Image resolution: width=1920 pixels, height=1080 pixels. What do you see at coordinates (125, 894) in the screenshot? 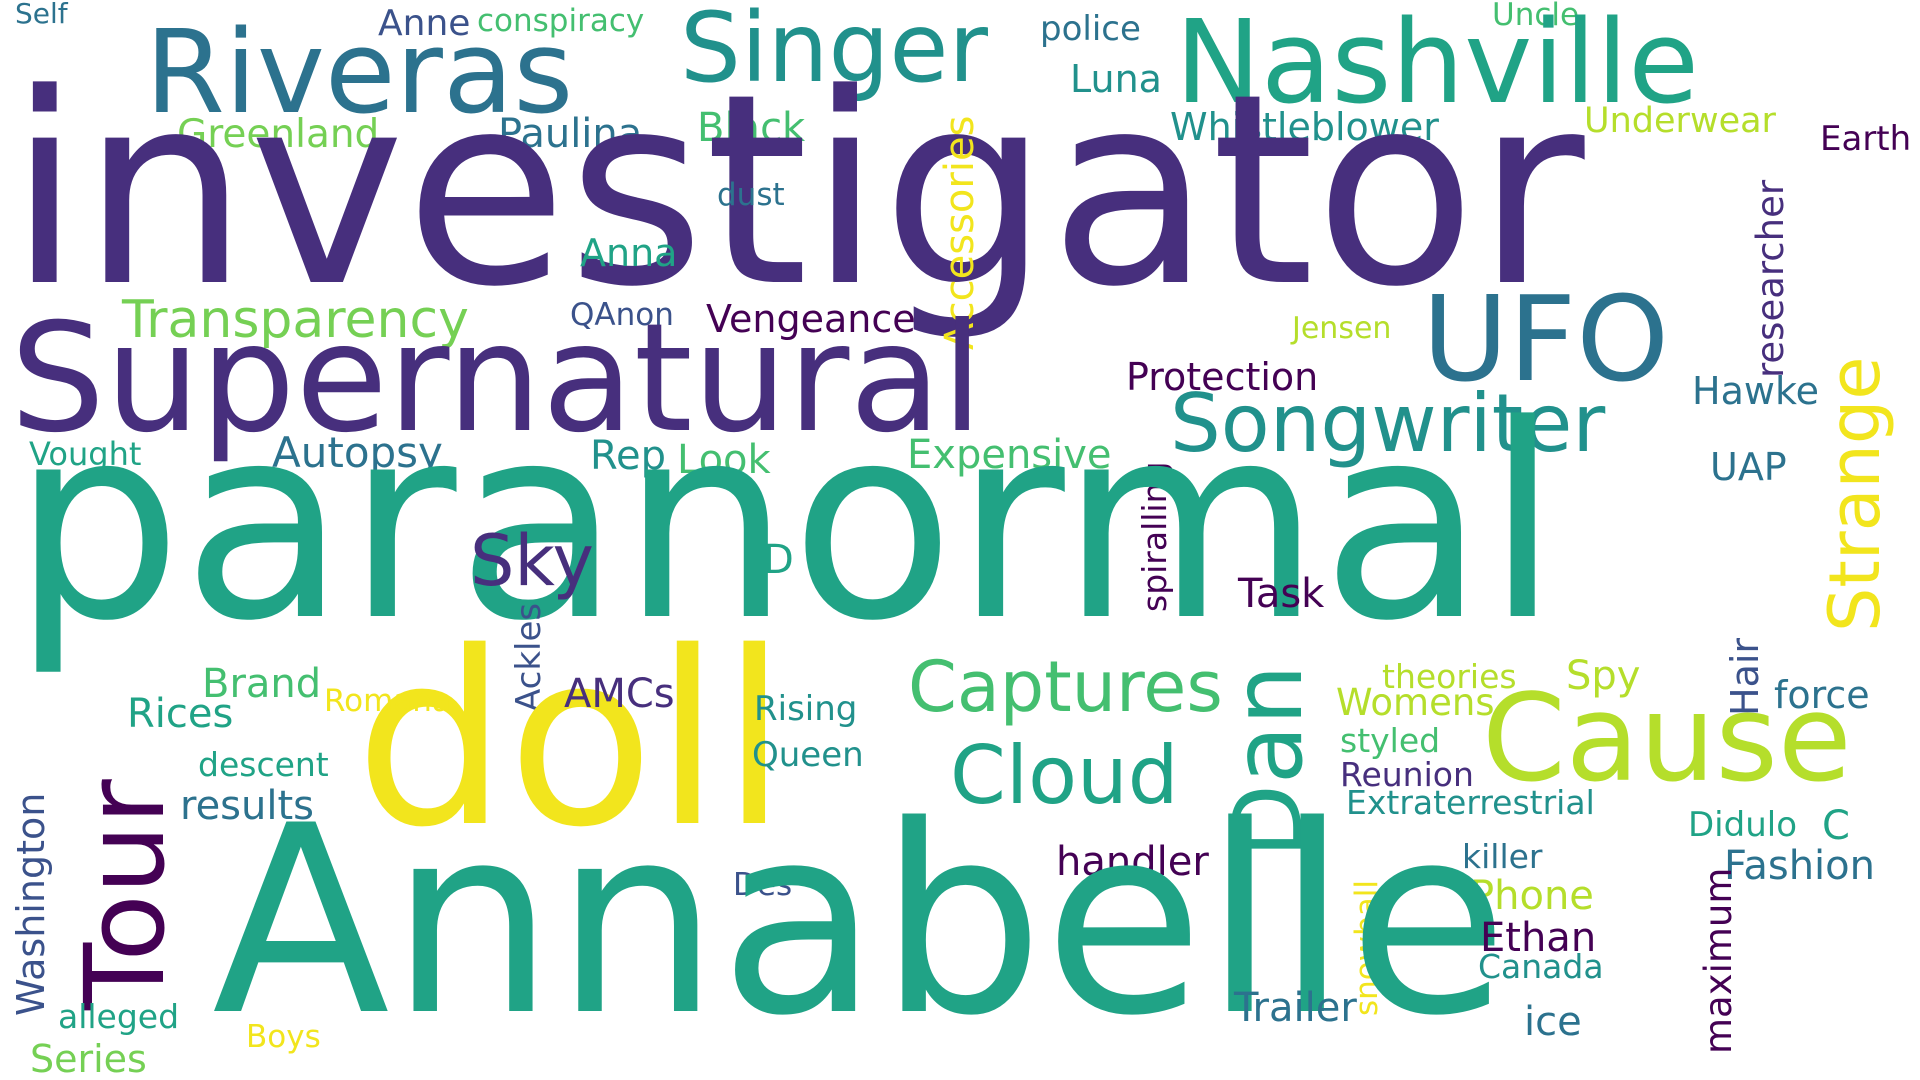
I see `word-tour: Tour` at bounding box center [125, 894].